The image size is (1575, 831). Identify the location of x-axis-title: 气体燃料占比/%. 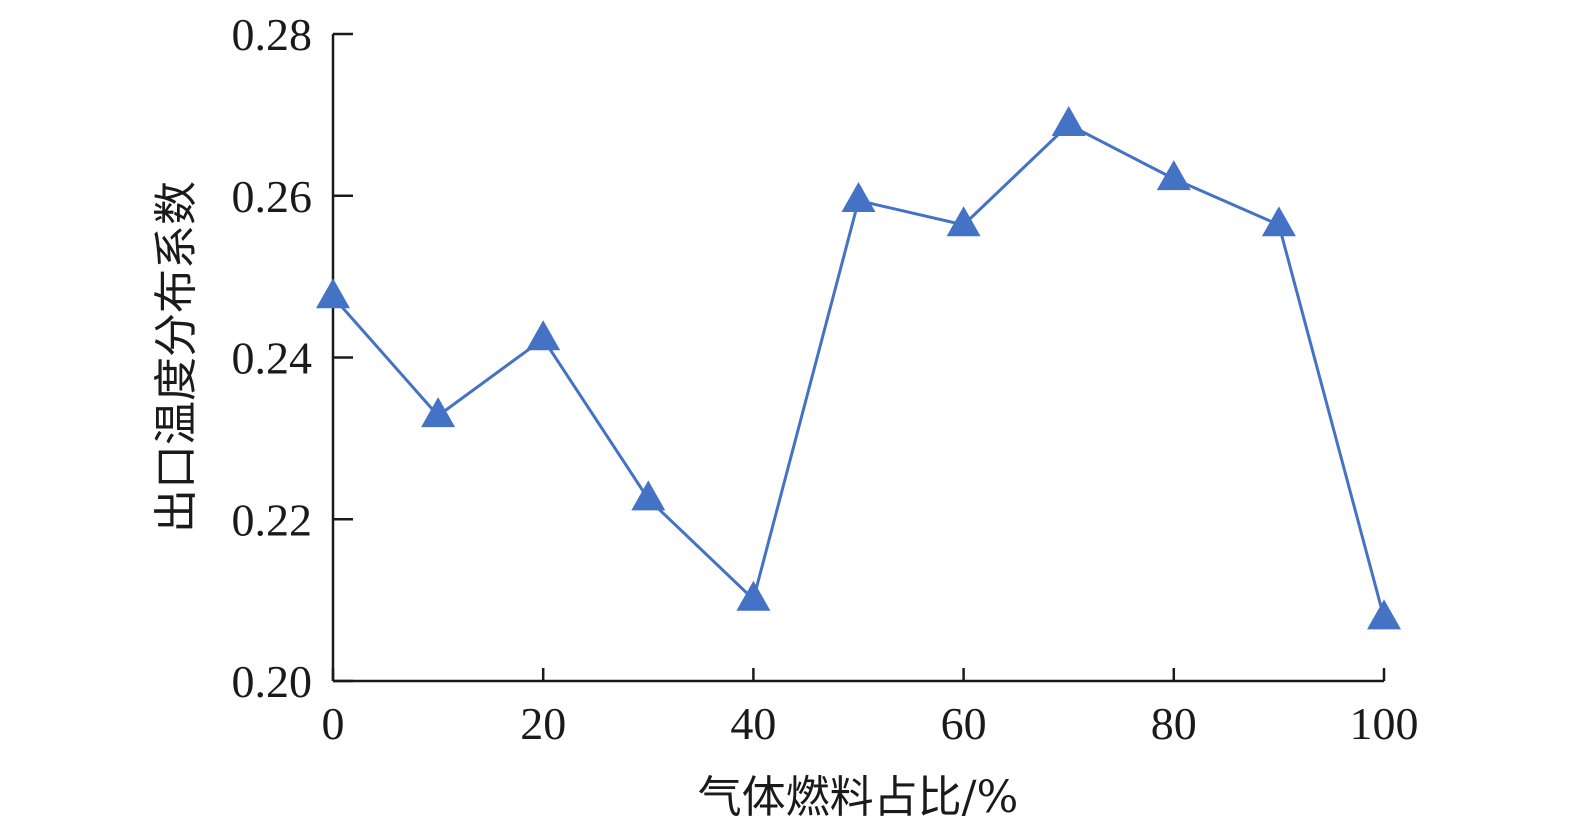
(858, 797).